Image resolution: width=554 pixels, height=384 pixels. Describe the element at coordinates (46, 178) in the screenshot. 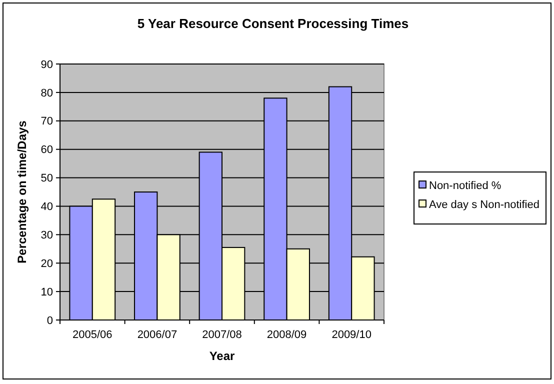

I see `y-tick-label: 50` at that location.